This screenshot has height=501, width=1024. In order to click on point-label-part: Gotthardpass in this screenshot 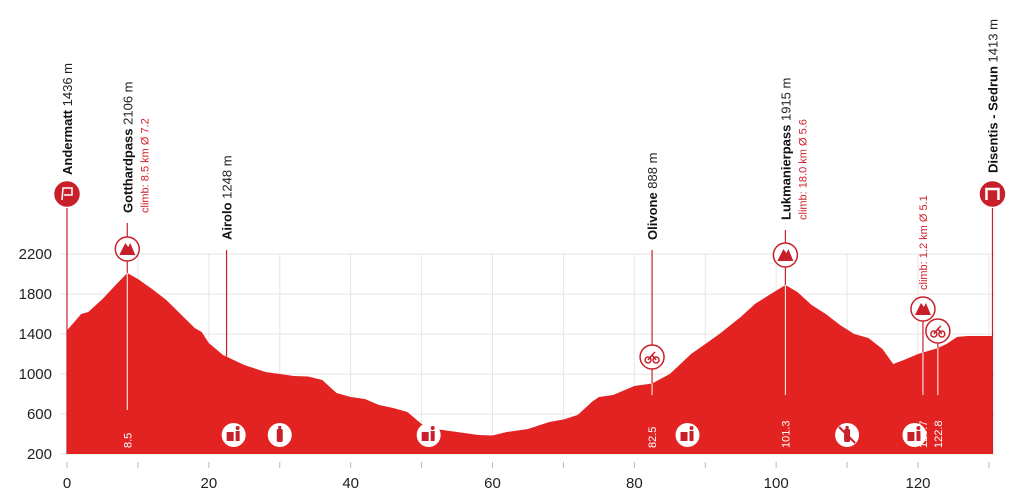, I will do `click(127, 170)`.